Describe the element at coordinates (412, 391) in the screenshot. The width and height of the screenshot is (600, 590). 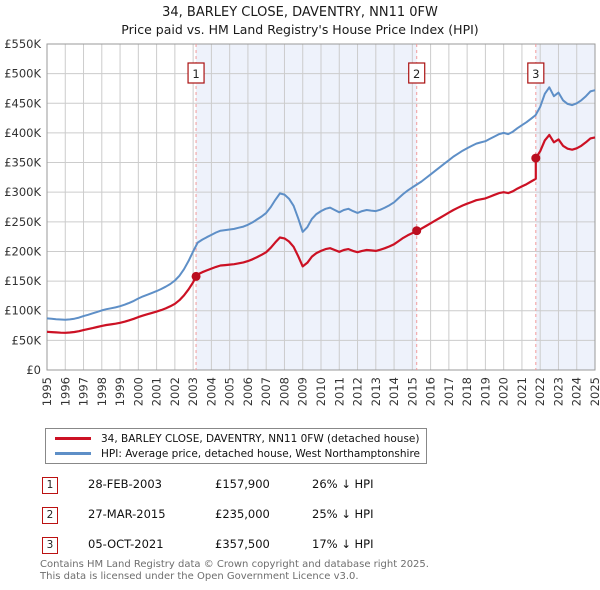
I see `x-axis-tick-label: 2015` at that location.